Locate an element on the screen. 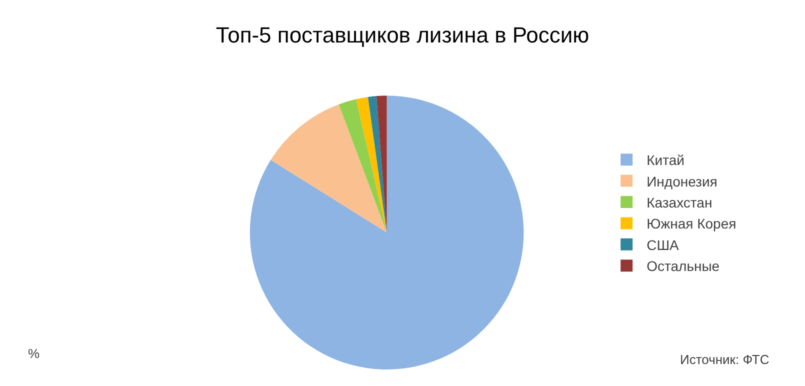 This screenshot has width=805, height=386. chart-title: Топ-5 поставщиков лизина в Россию is located at coordinates (403, 35).